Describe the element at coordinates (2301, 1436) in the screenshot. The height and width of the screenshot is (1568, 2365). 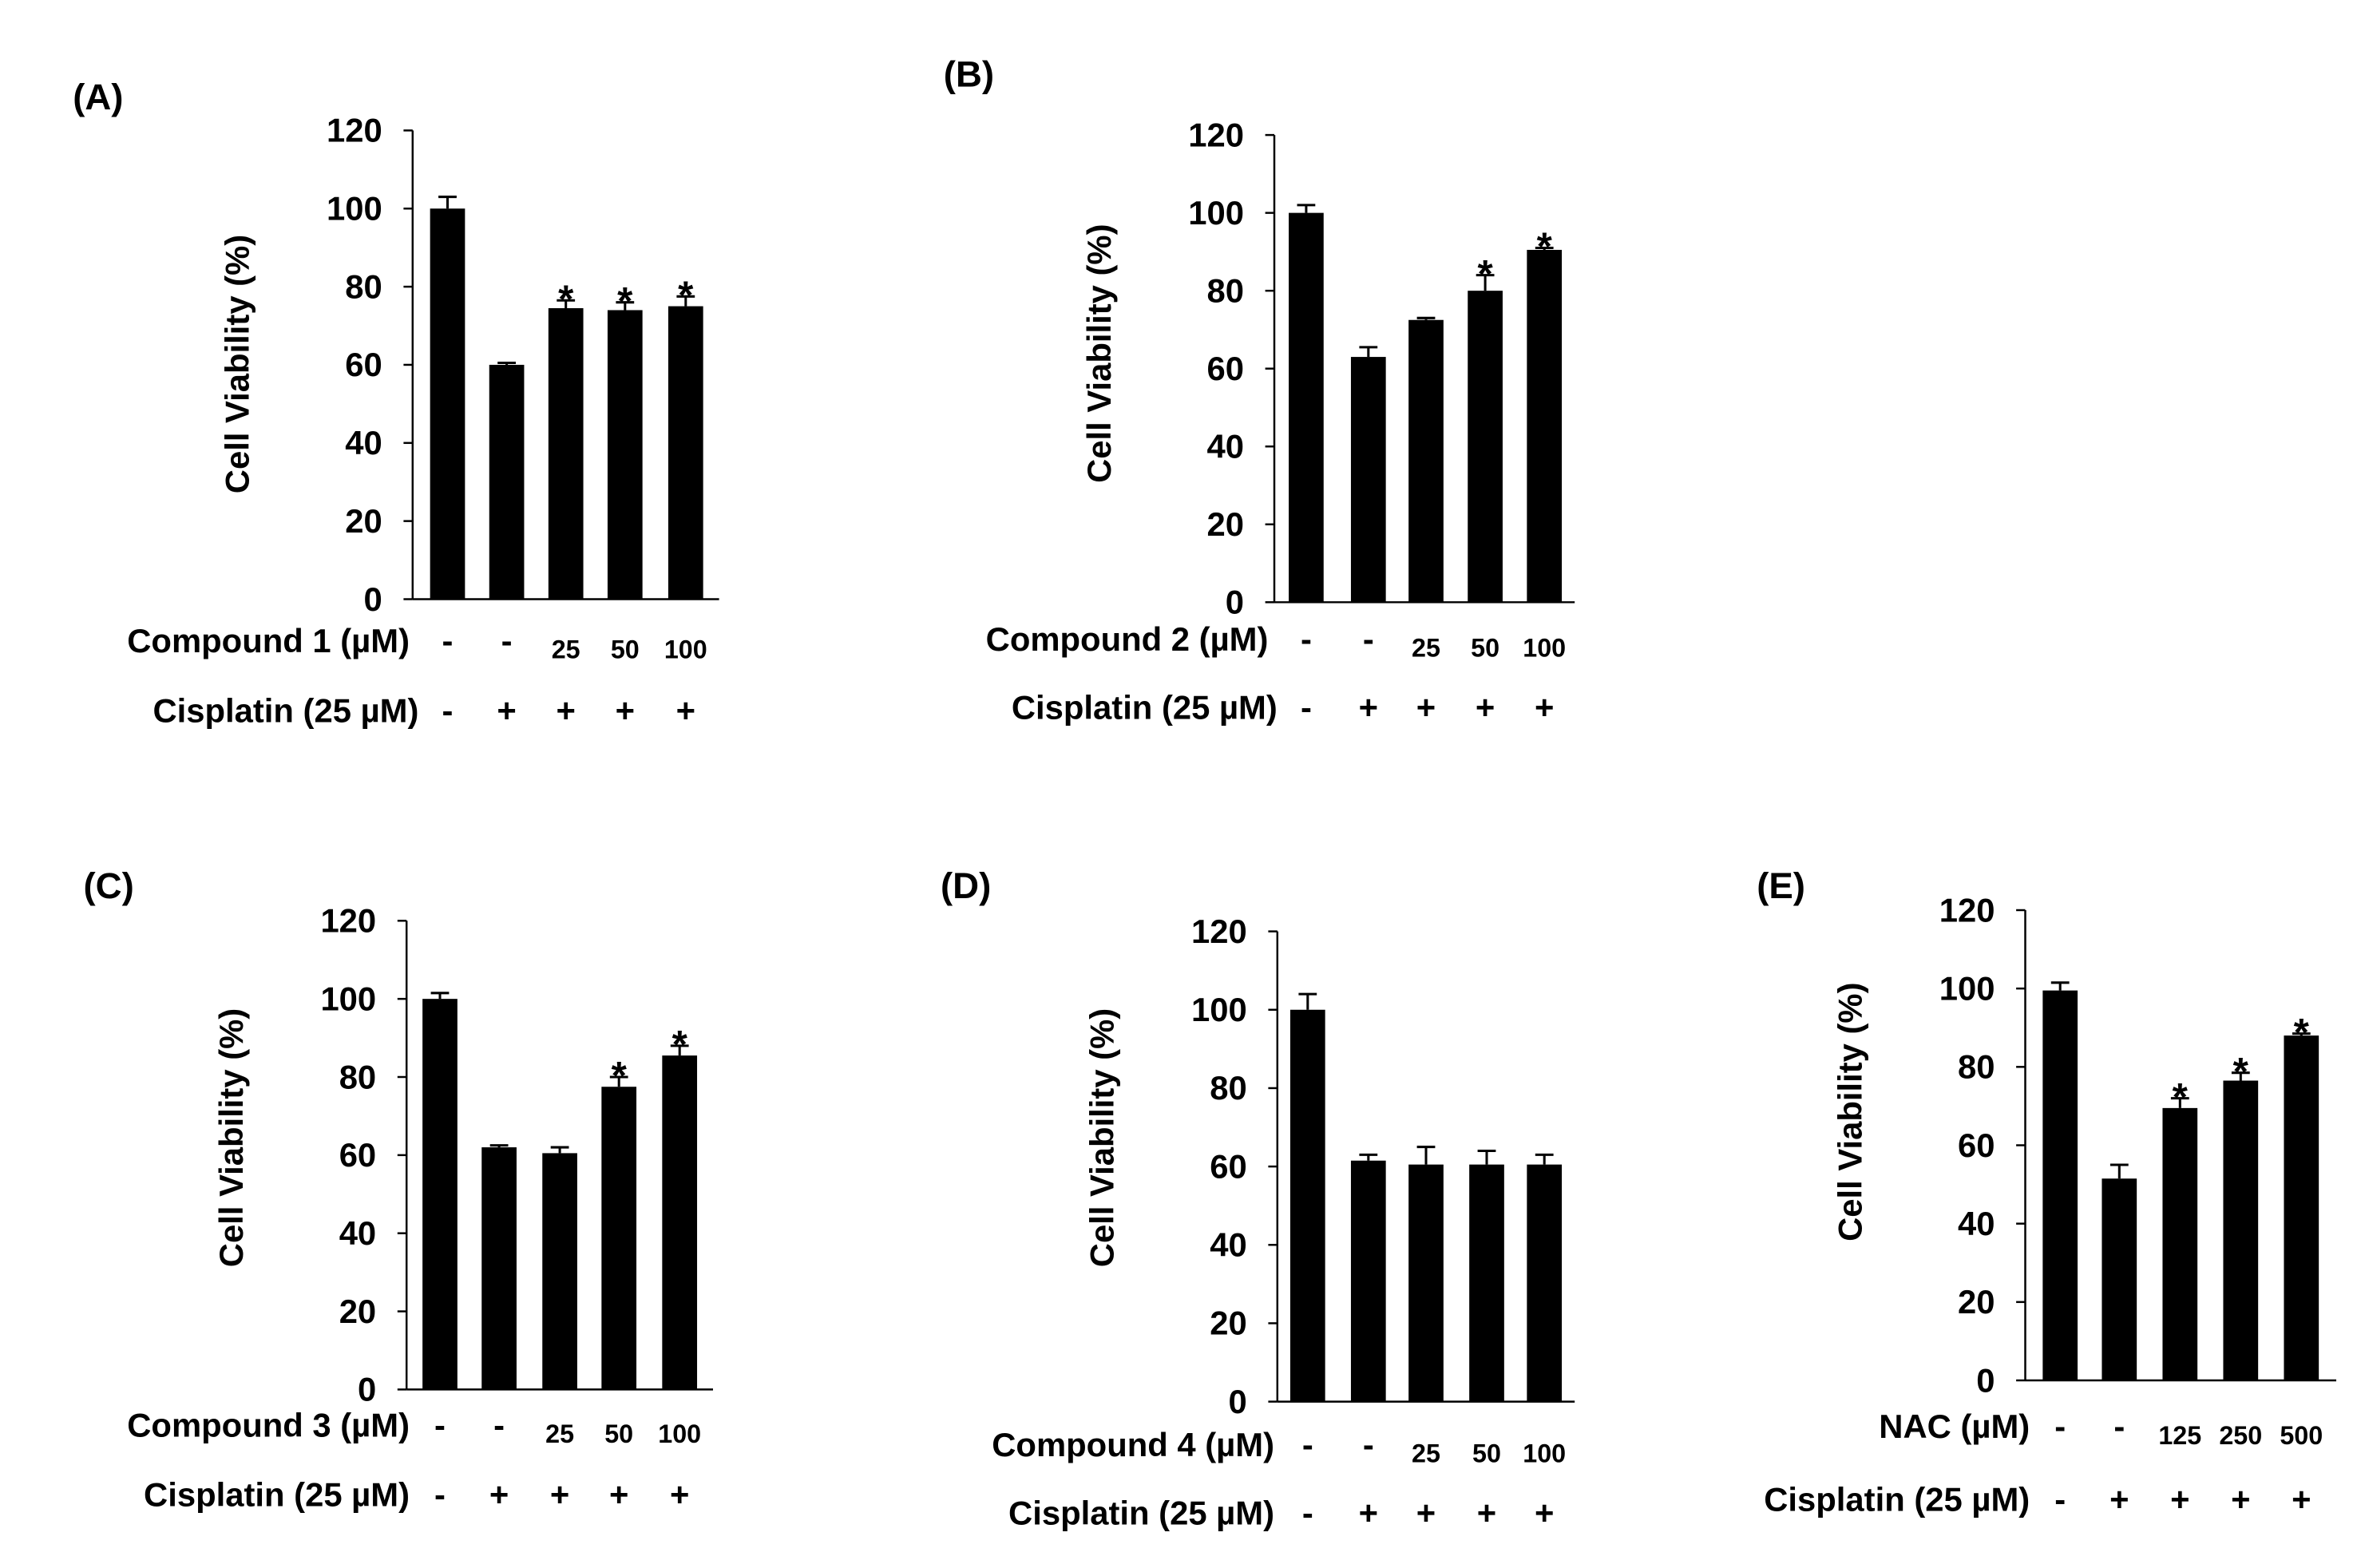
I see `row1-value: 500` at that location.